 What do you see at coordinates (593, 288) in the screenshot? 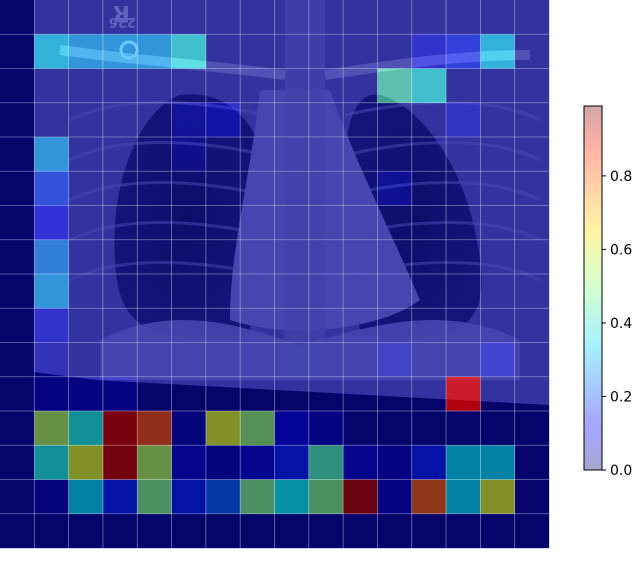
I see `colorbar-gradient` at bounding box center [593, 288].